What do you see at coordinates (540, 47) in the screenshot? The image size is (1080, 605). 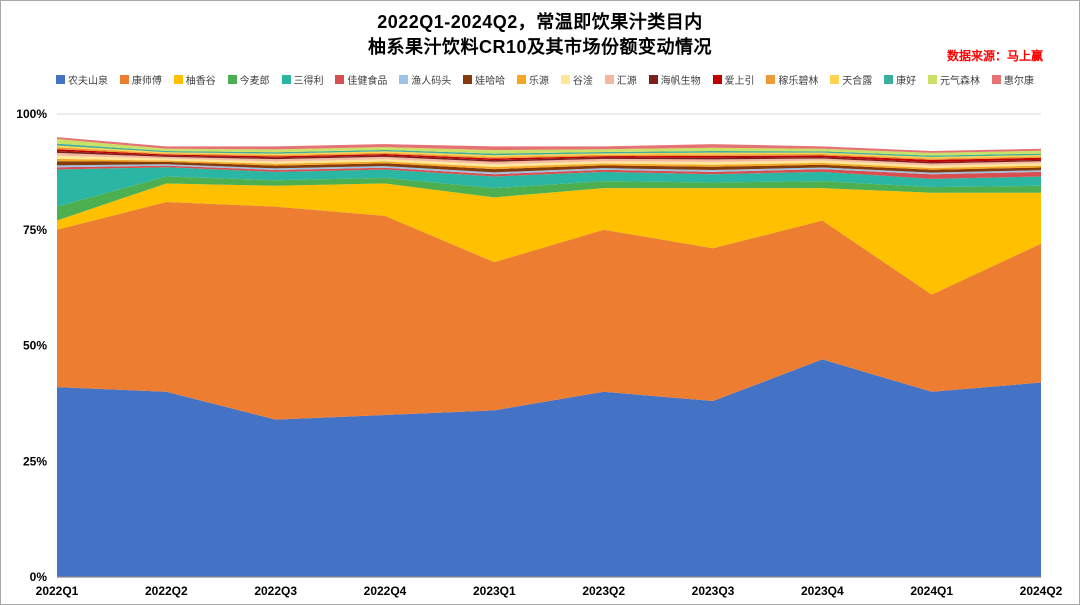 I see `chart-title-line2: 柚系果汁饮料CR10及其市场份额变动情况` at bounding box center [540, 47].